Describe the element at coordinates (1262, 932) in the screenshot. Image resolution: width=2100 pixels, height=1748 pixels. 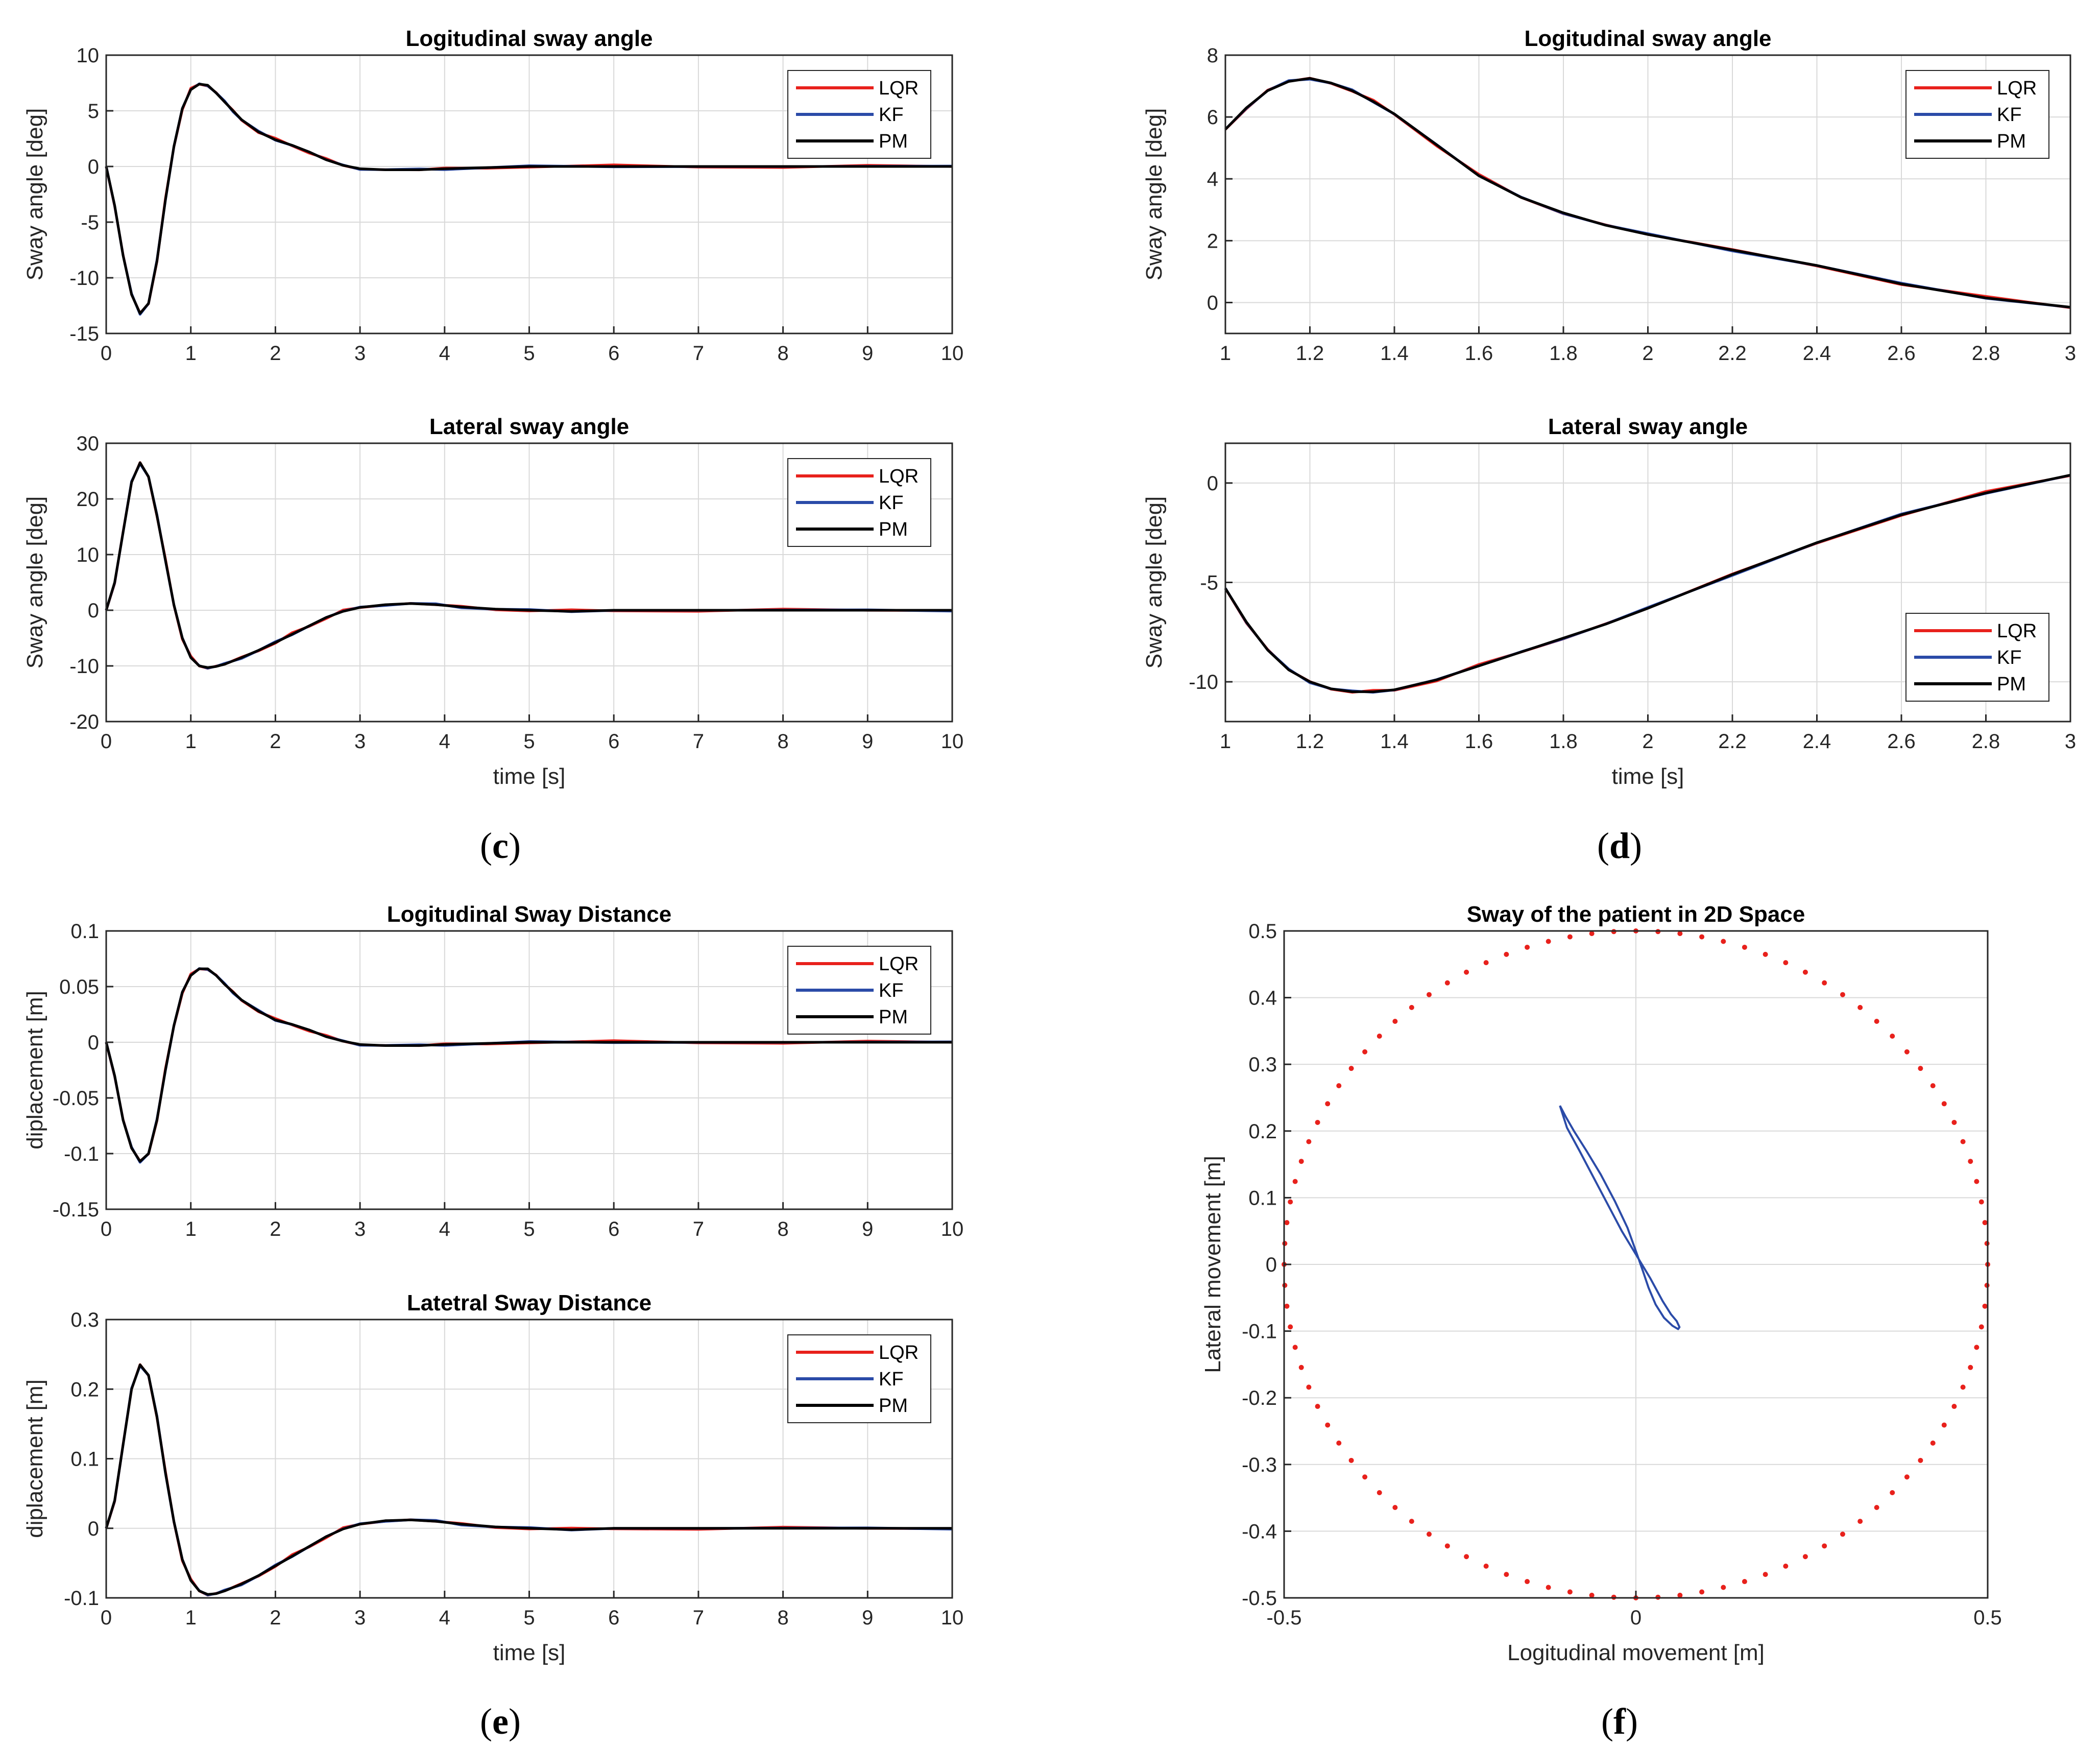
I see `y-tick-label: 0.5` at that location.